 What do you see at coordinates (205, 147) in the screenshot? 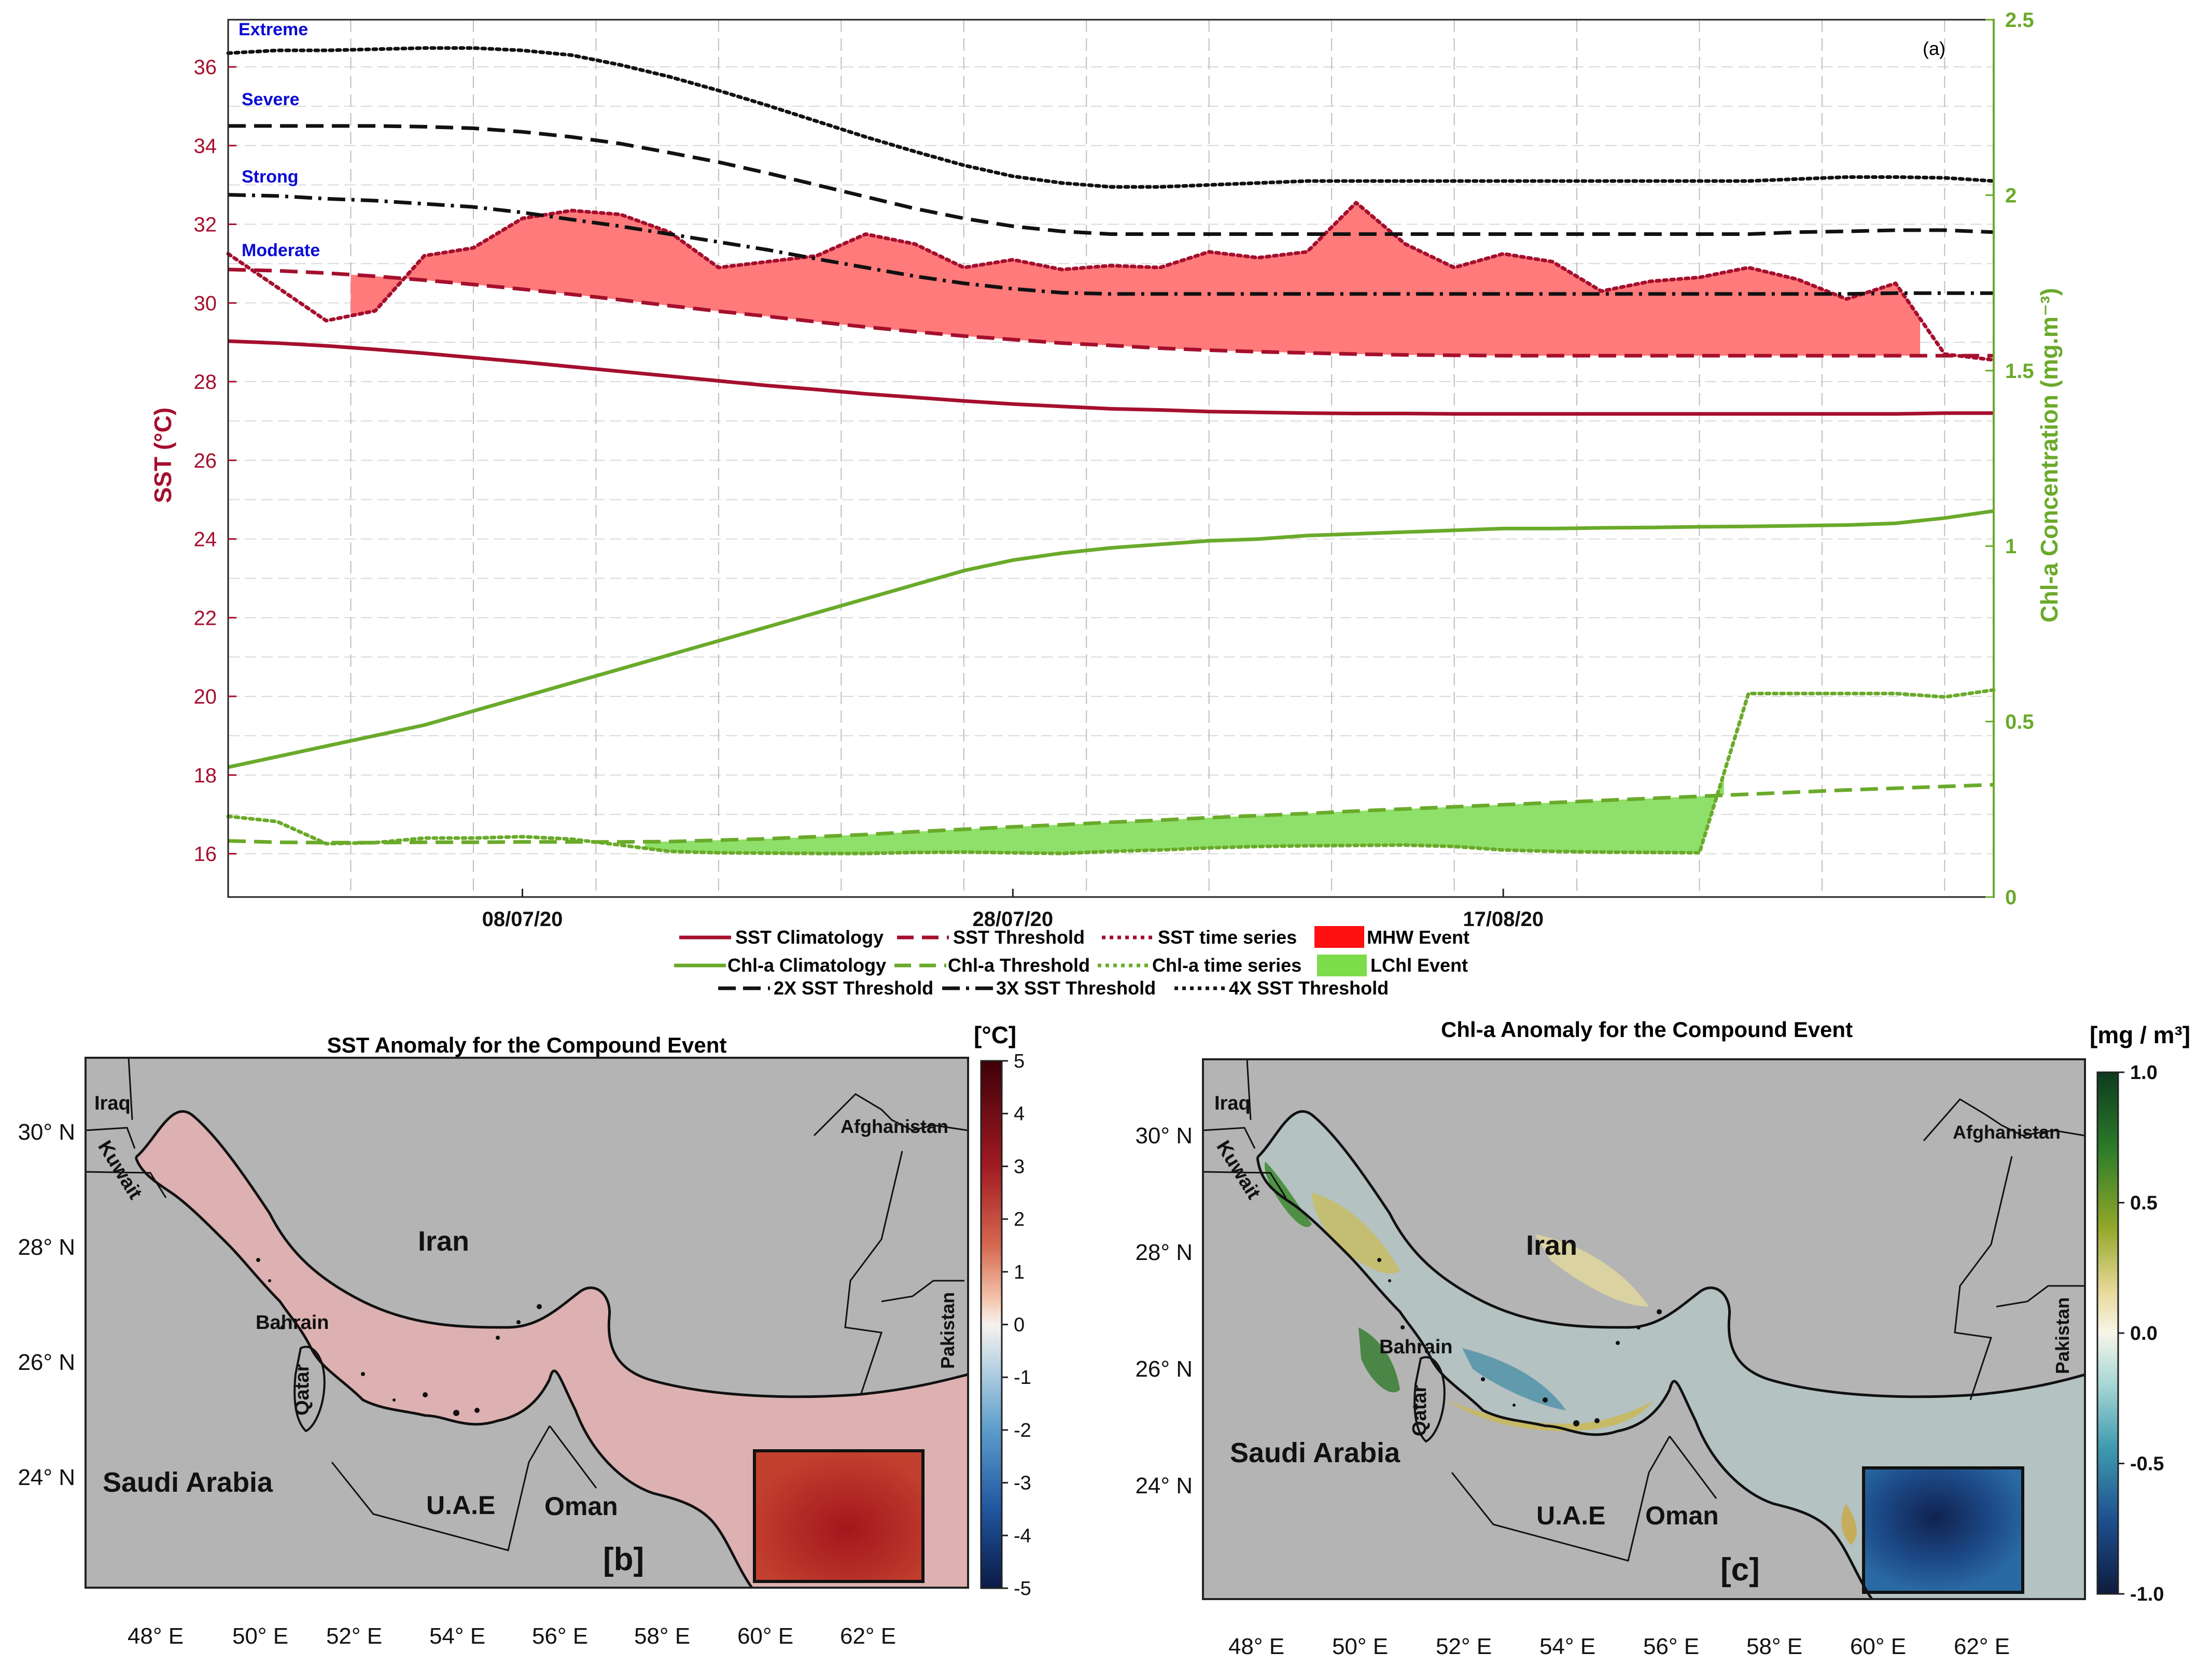
I see `sst-tick-label: 34` at bounding box center [205, 147].